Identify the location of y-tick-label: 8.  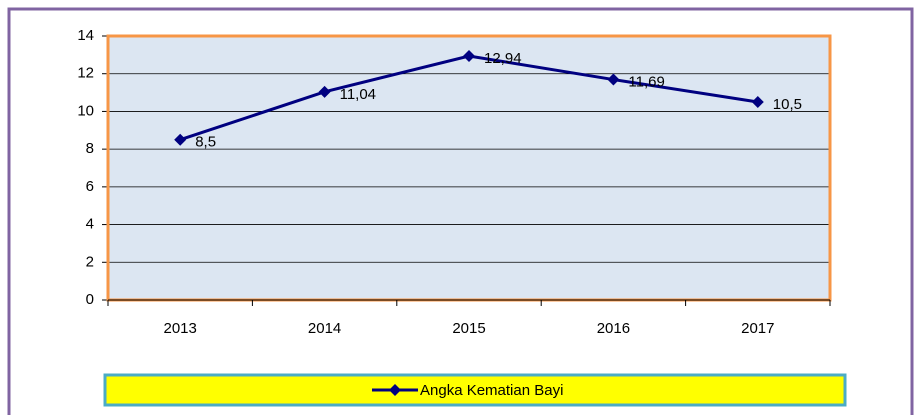
(90, 148).